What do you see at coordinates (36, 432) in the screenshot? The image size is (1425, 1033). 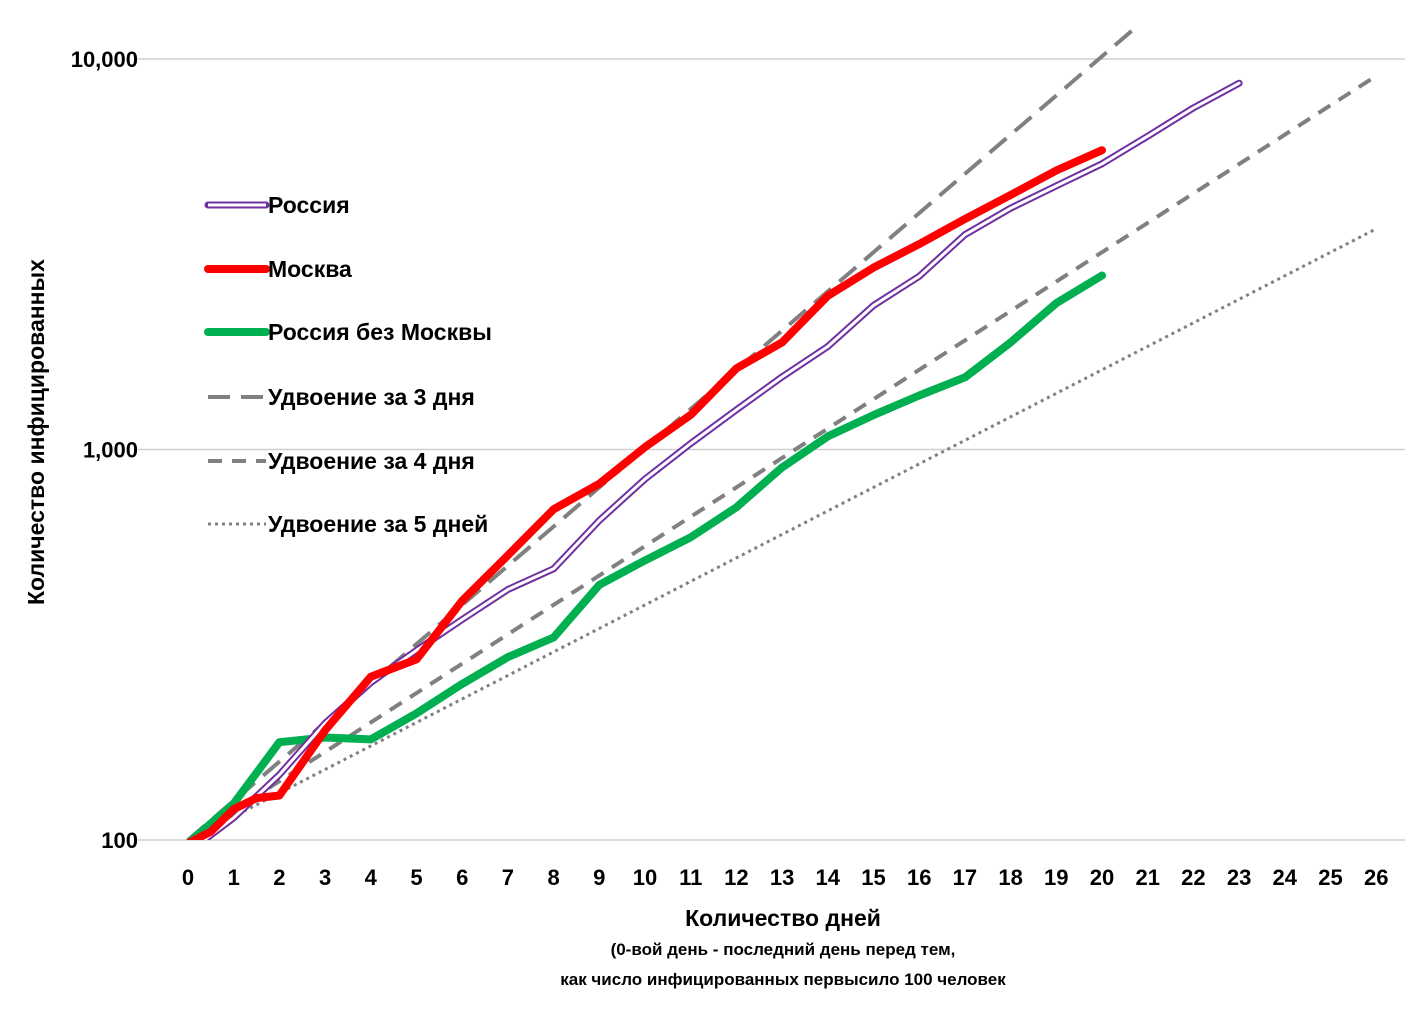 I see `y-axis-title: Количество инфицированных` at bounding box center [36, 432].